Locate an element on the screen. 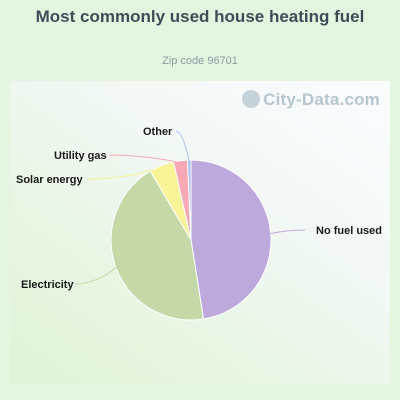 The image size is (400, 400). watermark-text: City-Data.com is located at coordinates (321, 99).